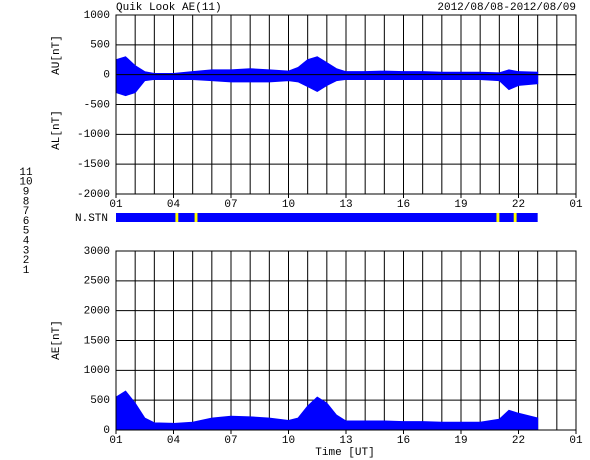  I want to click on y-tick-label: -1000, so click(93, 135).